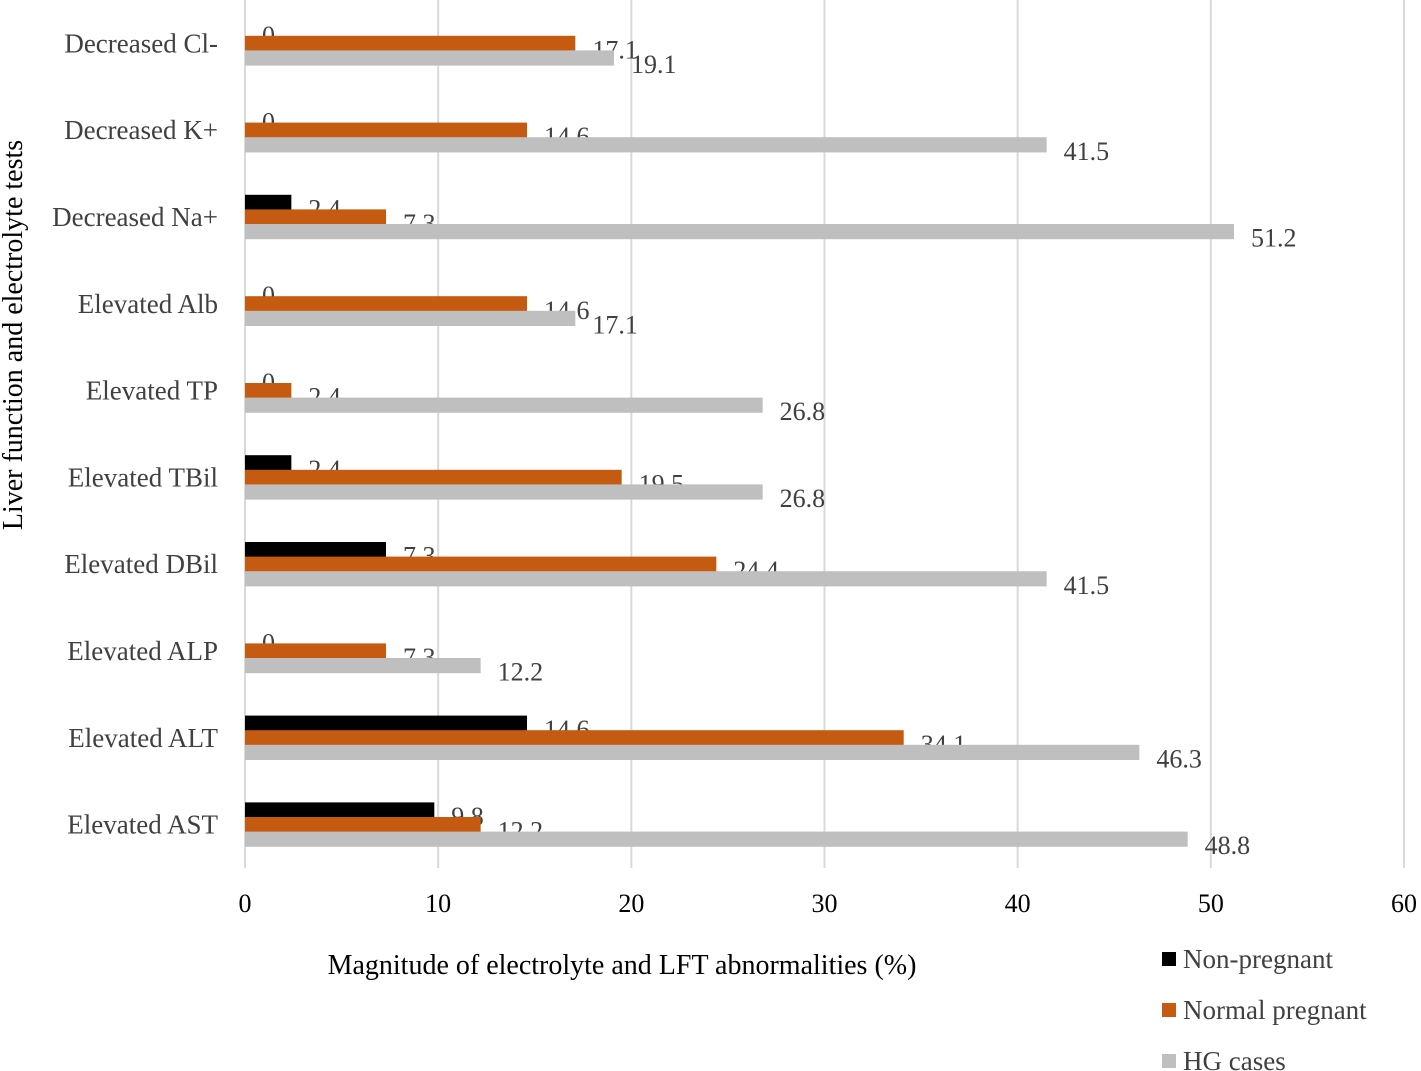 The width and height of the screenshot is (1421, 1071). What do you see at coordinates (142, 651) in the screenshot?
I see `category-label: Elevated ALP` at bounding box center [142, 651].